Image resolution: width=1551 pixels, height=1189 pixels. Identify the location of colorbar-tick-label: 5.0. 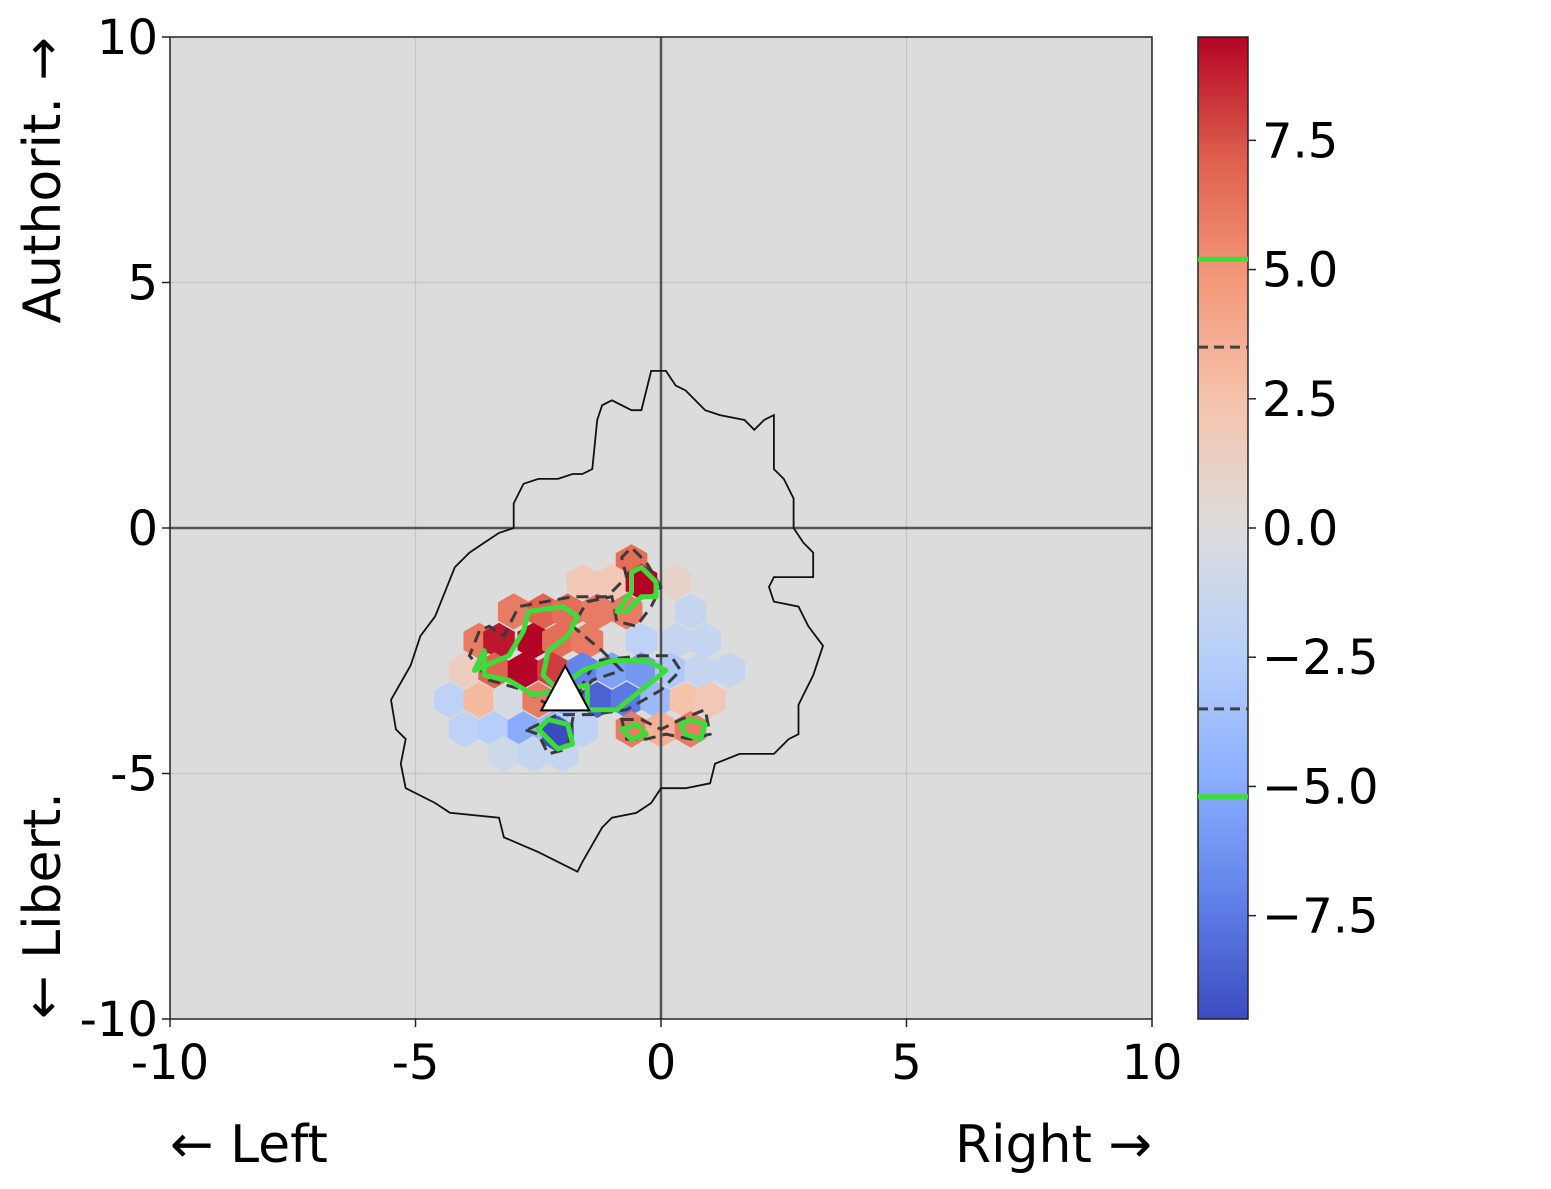
(1300, 271).